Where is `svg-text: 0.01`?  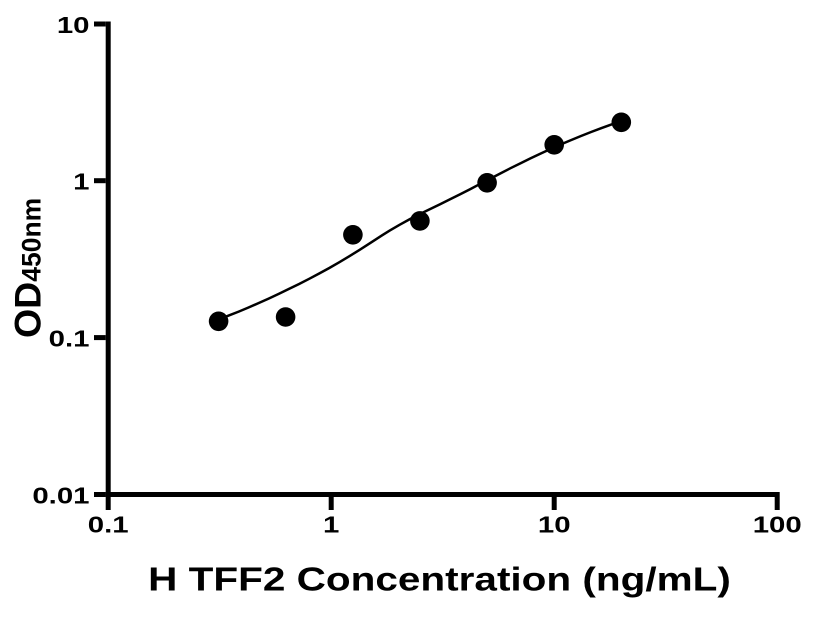
svg-text: 0.01 is located at coordinates (60, 495).